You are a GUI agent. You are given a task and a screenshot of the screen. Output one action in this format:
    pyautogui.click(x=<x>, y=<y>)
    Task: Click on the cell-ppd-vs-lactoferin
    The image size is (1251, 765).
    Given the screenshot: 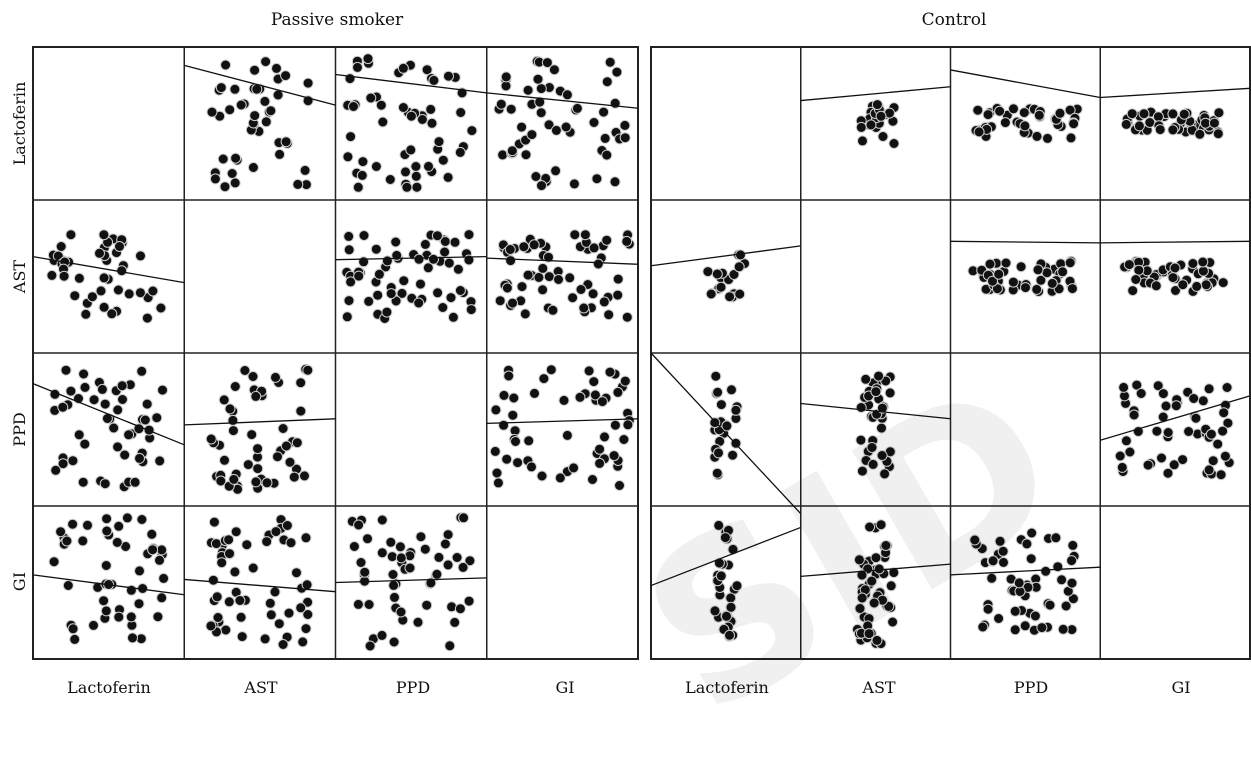 What is the action you would take?
    pyautogui.click(x=726, y=433)
    